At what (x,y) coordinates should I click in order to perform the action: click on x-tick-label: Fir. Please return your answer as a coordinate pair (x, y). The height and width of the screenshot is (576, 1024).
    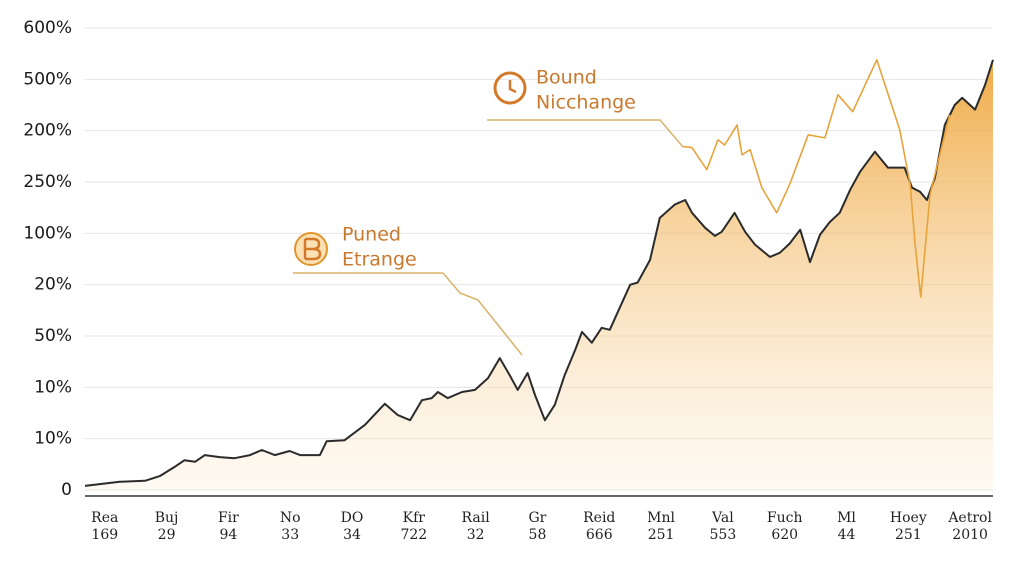
    Looking at the image, I should click on (228, 518).